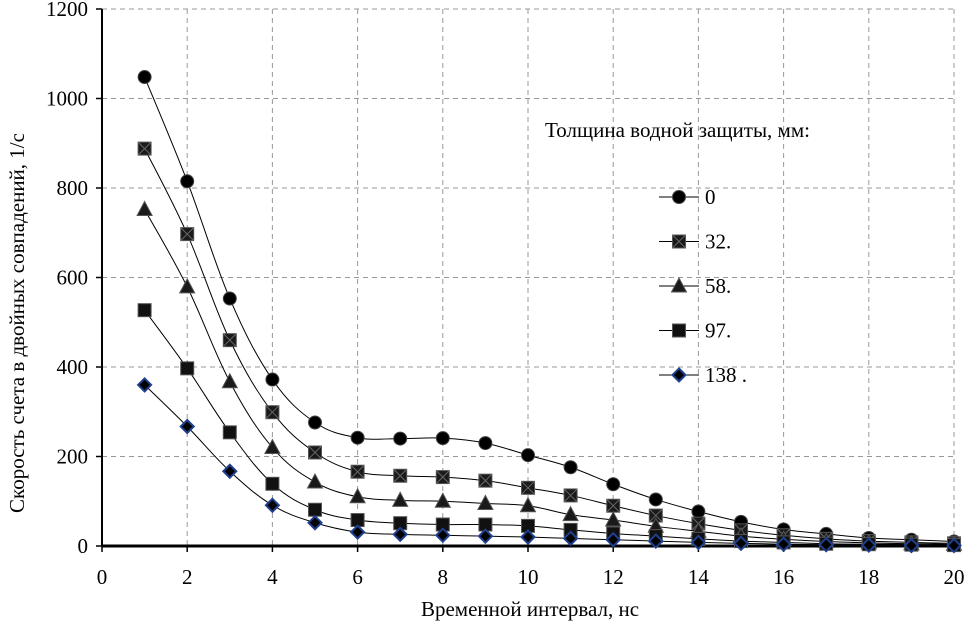 The height and width of the screenshot is (623, 968). Describe the element at coordinates (528, 577) in the screenshot. I see `x-tick-label: 10` at that location.